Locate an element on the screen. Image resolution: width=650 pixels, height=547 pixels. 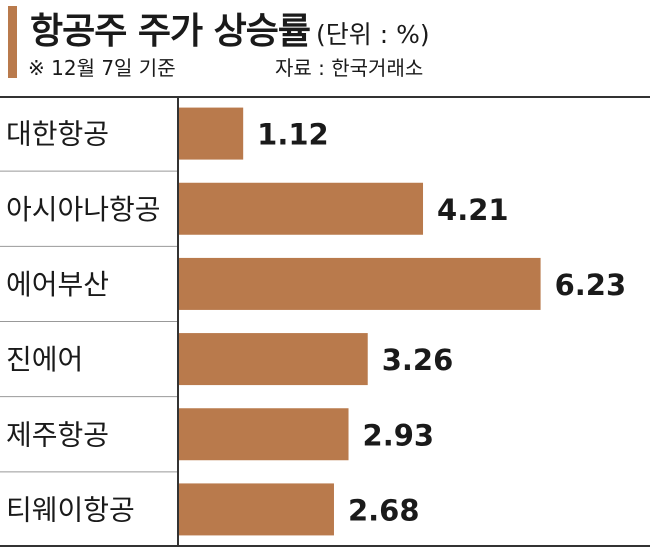
chart-title-text: 항공주 주가 상승률 is located at coordinates (170, 31).